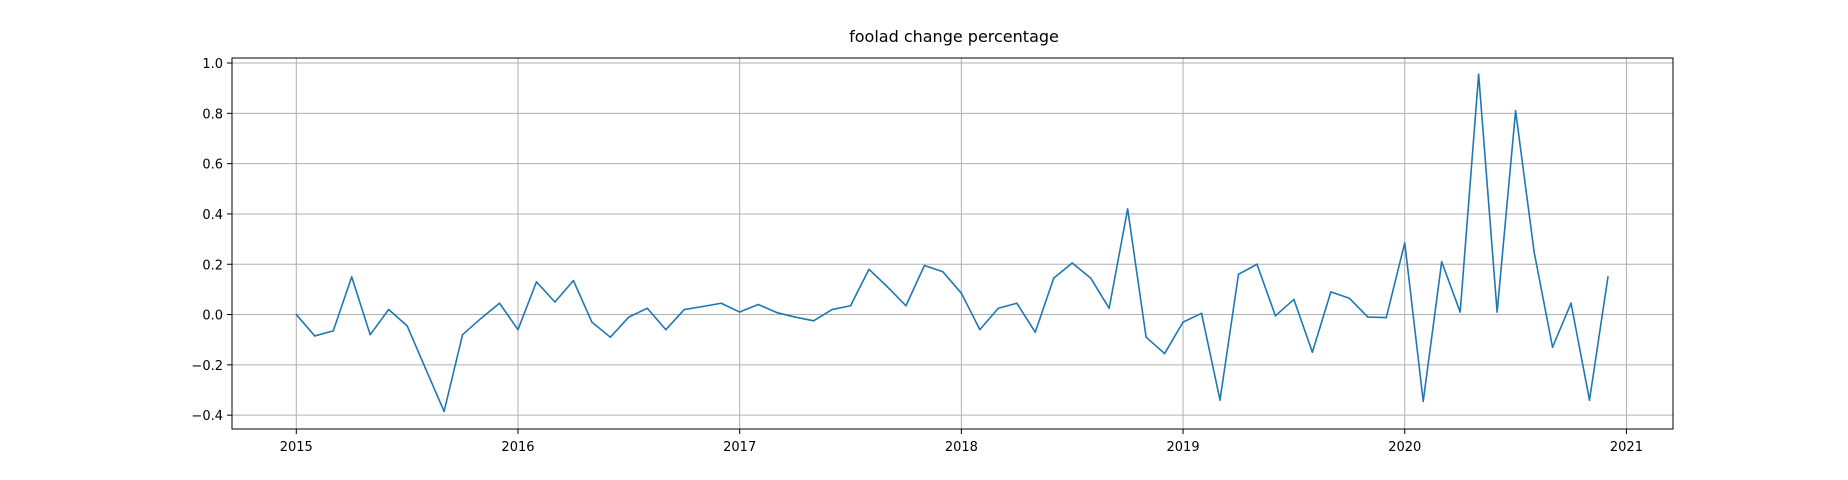 Image resolution: width=1848 pixels, height=480 pixels. Describe the element at coordinates (207, 416) in the screenshot. I see `y-tick-label: −0.4` at that location.